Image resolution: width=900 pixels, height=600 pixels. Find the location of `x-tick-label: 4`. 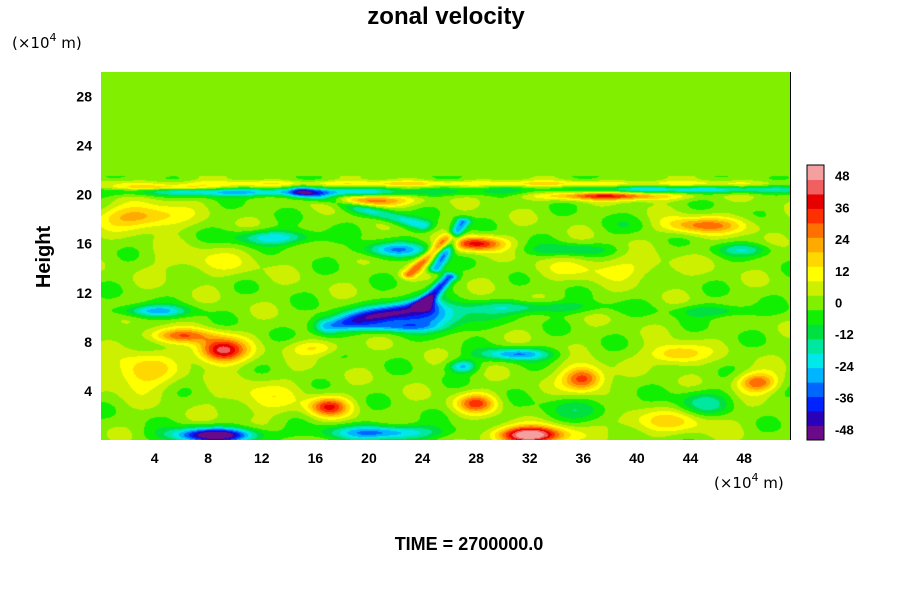

x-tick-label: 4 is located at coordinates (155, 458).